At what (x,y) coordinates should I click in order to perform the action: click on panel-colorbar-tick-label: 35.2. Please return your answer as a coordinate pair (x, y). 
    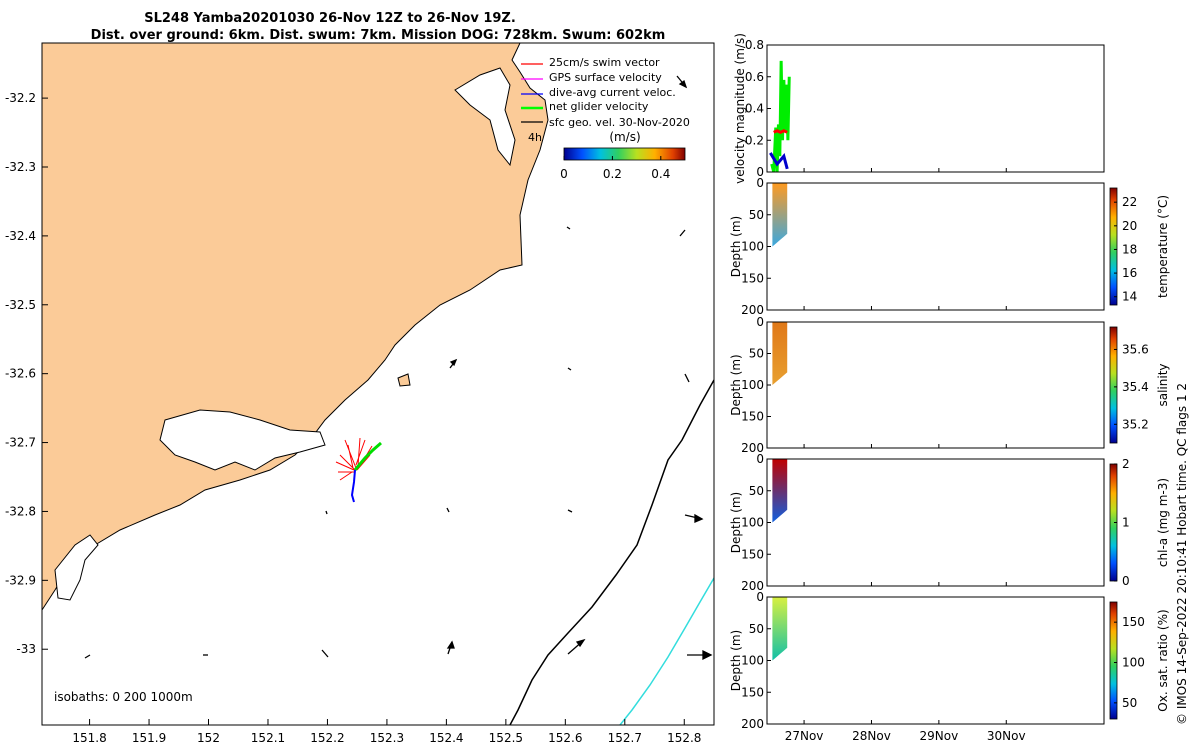
    Looking at the image, I should click on (1135, 424).